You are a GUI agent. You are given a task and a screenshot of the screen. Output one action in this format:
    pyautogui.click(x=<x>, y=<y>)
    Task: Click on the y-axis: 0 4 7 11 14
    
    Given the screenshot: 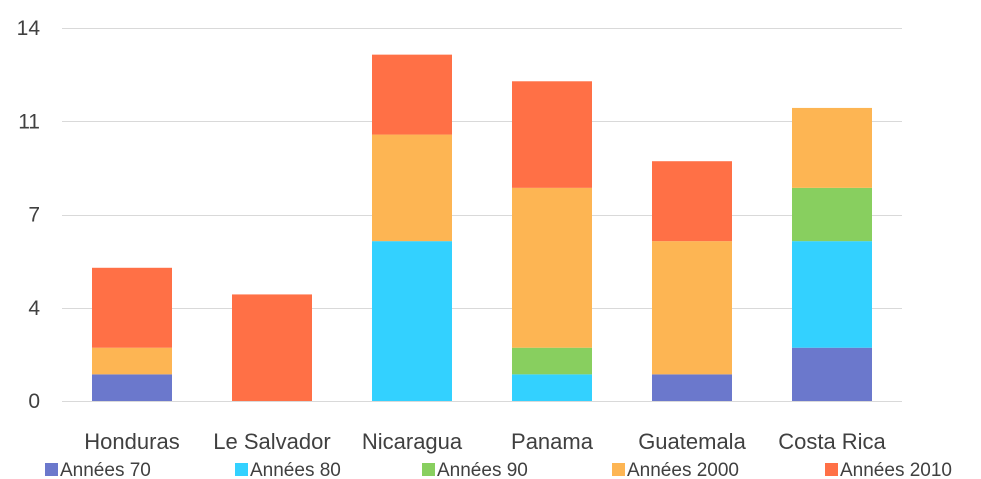 What is the action you would take?
    pyautogui.click(x=29, y=215)
    